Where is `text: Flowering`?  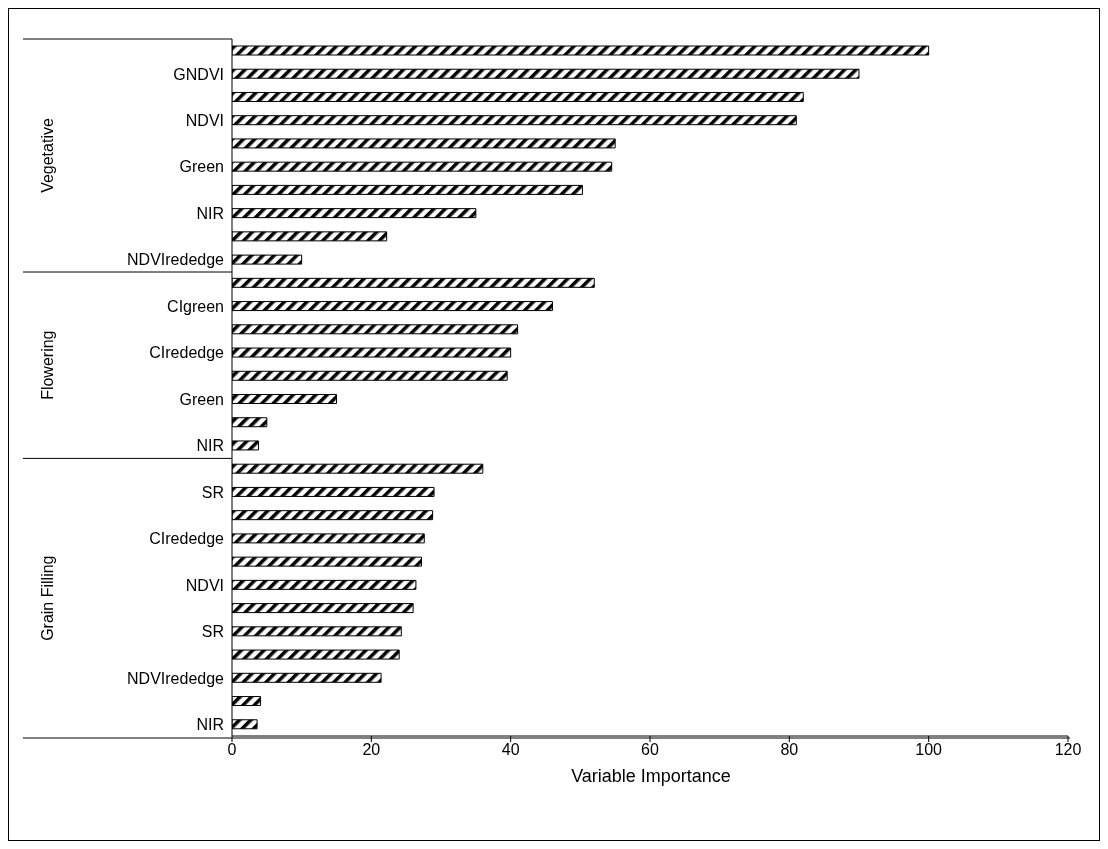
text: Flowering is located at coordinates (47, 365).